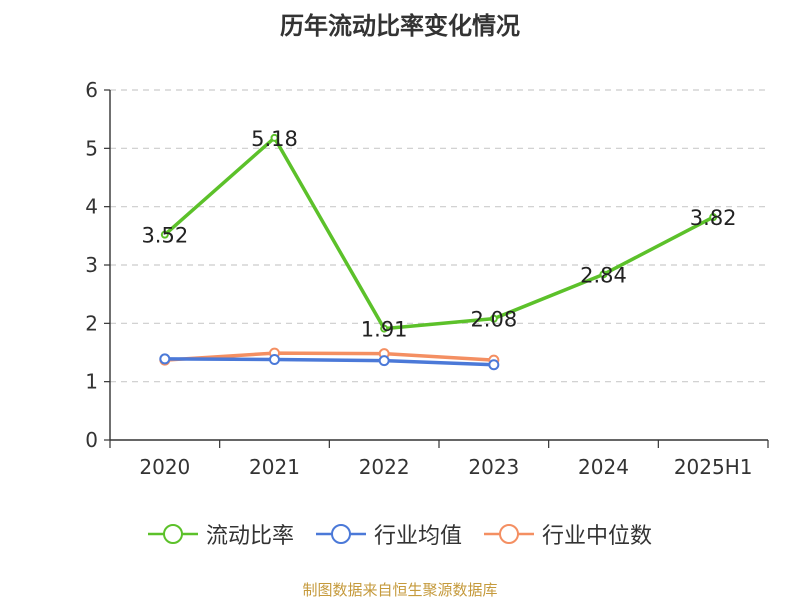 The image size is (800, 600). I want to click on x-tick-label: 2024, so click(603, 467).